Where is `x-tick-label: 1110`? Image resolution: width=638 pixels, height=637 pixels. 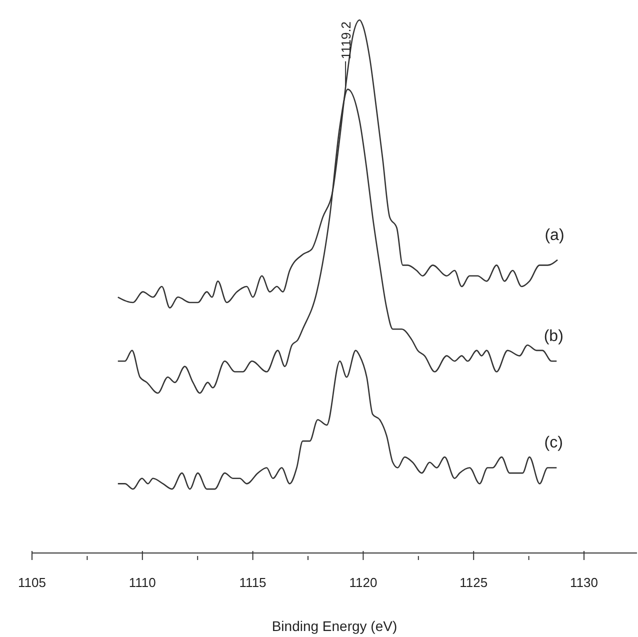
x-tick-label: 1110 is located at coordinates (142, 582).